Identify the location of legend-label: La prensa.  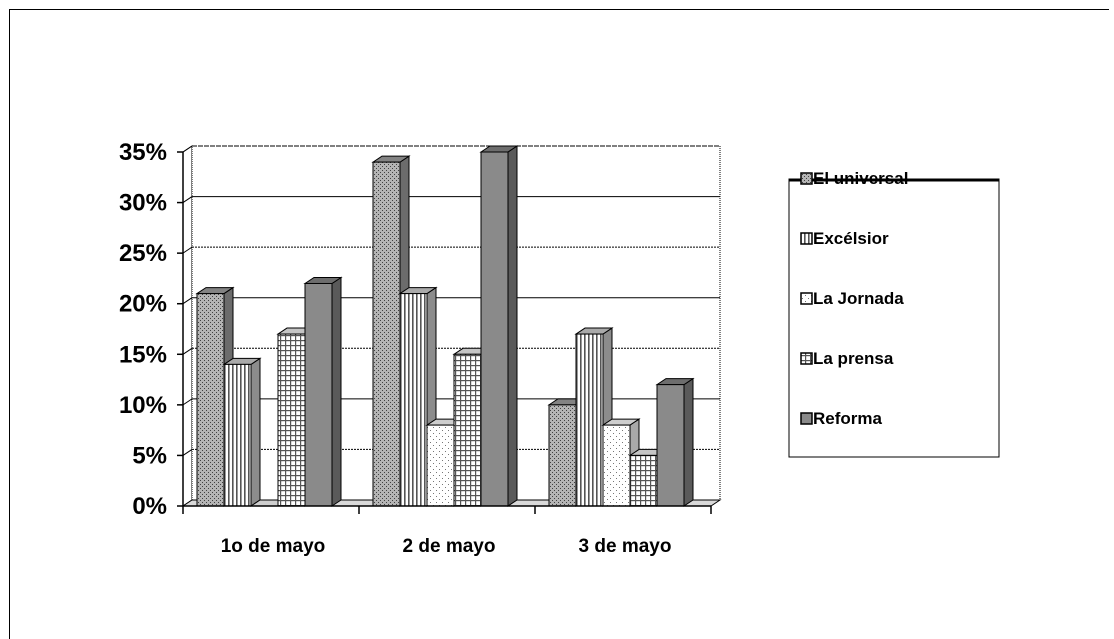
(853, 358).